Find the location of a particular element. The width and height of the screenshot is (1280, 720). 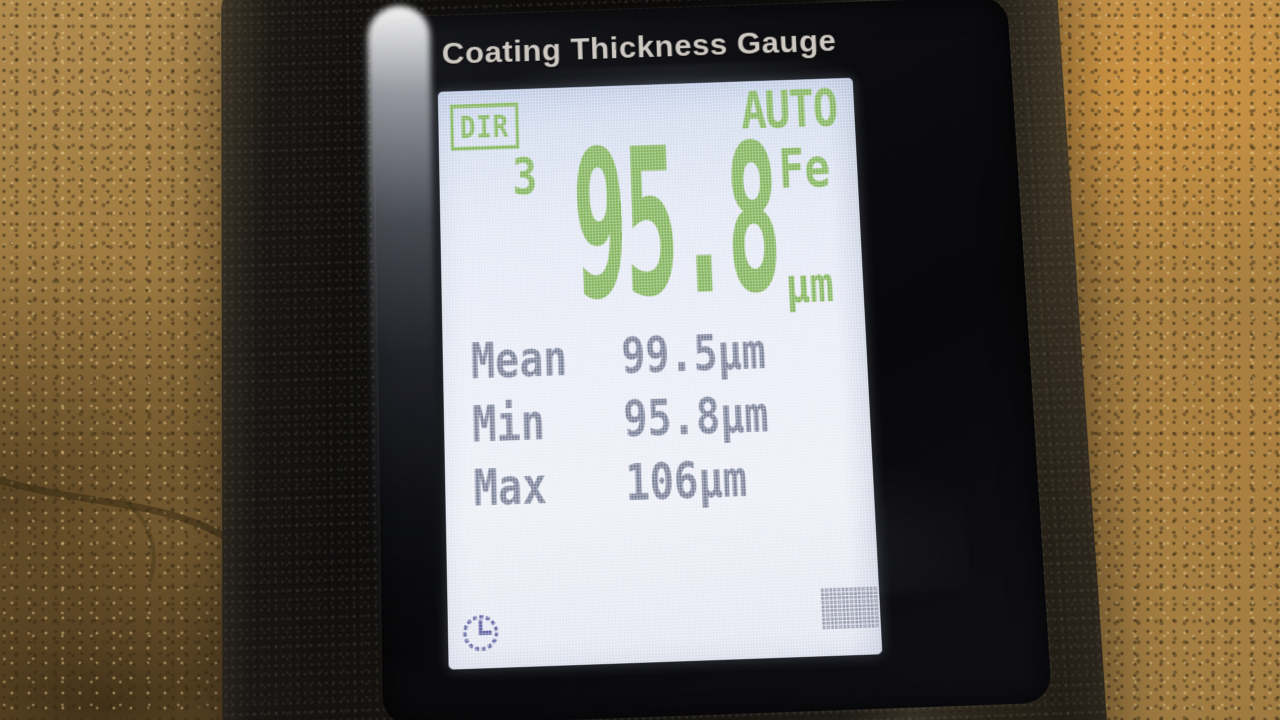

stat-label-min: Min is located at coordinates (508, 423).